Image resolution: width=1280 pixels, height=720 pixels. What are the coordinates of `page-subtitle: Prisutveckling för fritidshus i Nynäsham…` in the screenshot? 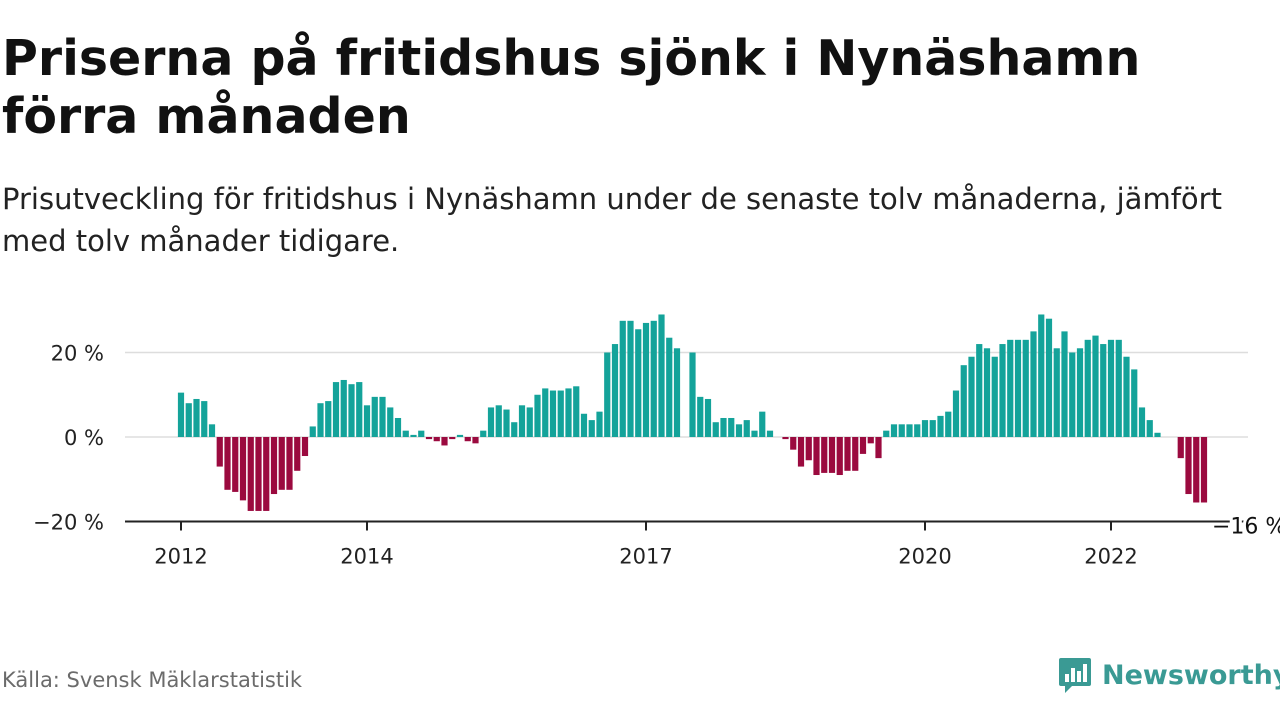 It's located at (612, 220).